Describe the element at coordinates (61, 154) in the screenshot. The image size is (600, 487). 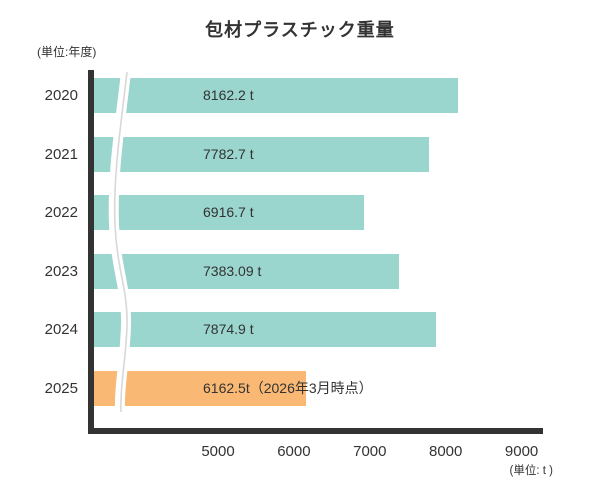
I see `y-axis-label-2021: 2021` at that location.